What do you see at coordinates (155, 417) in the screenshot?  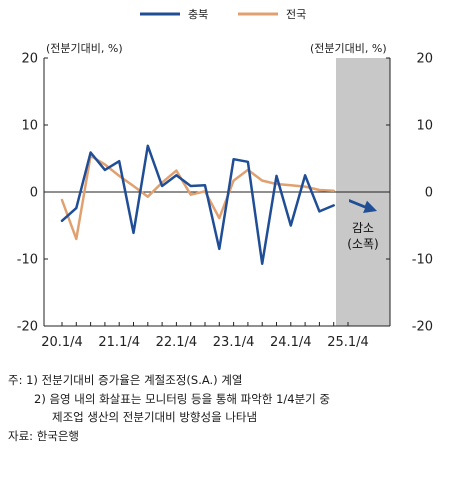 I see `footnote-3: 제조업 생산의 전분기대비 방향성을 나타냄` at bounding box center [155, 417].